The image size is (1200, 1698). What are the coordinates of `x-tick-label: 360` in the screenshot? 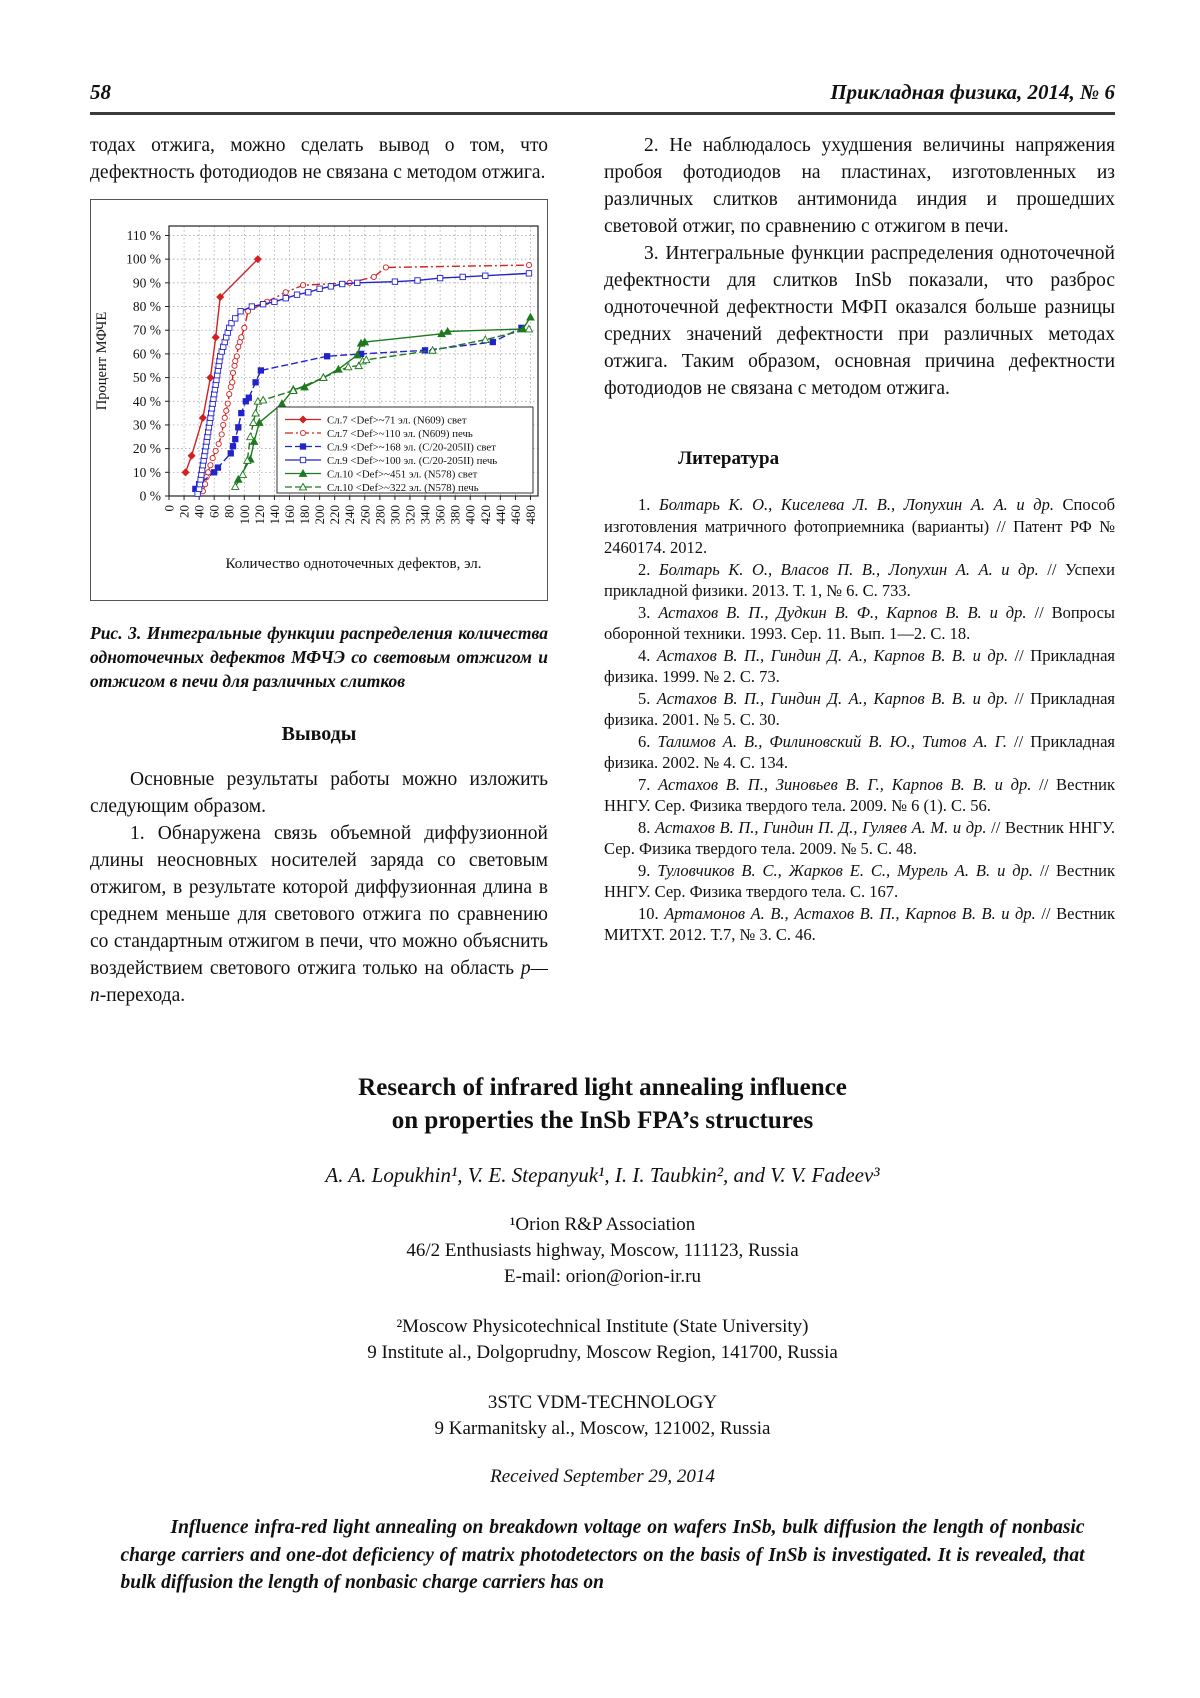 It's located at (440, 515).